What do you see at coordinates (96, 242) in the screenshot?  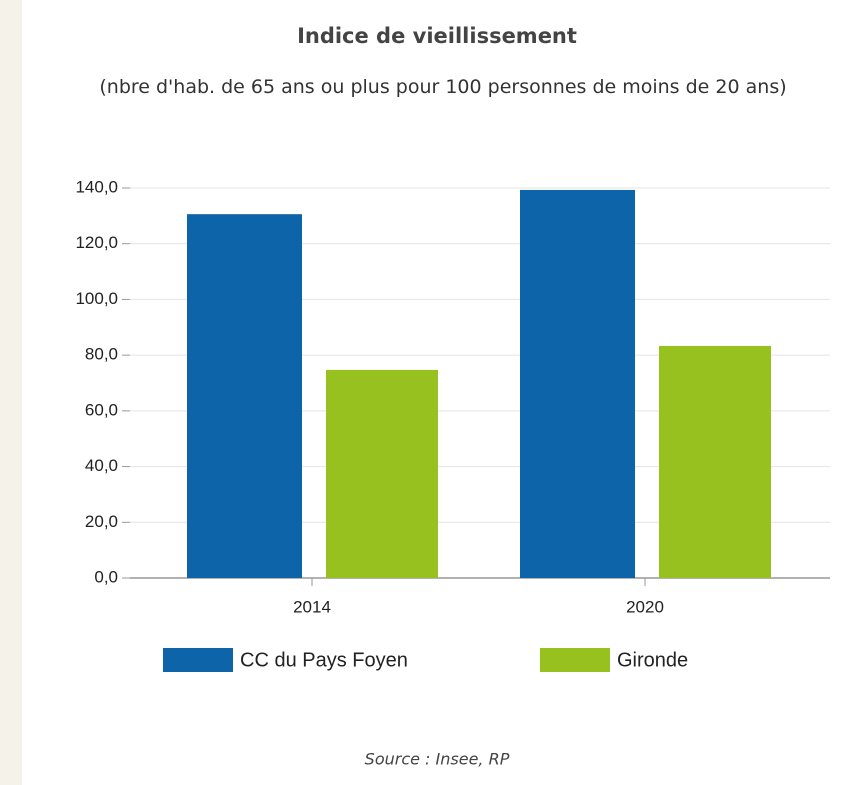 I see `y-tick-label: 120,0` at bounding box center [96, 242].